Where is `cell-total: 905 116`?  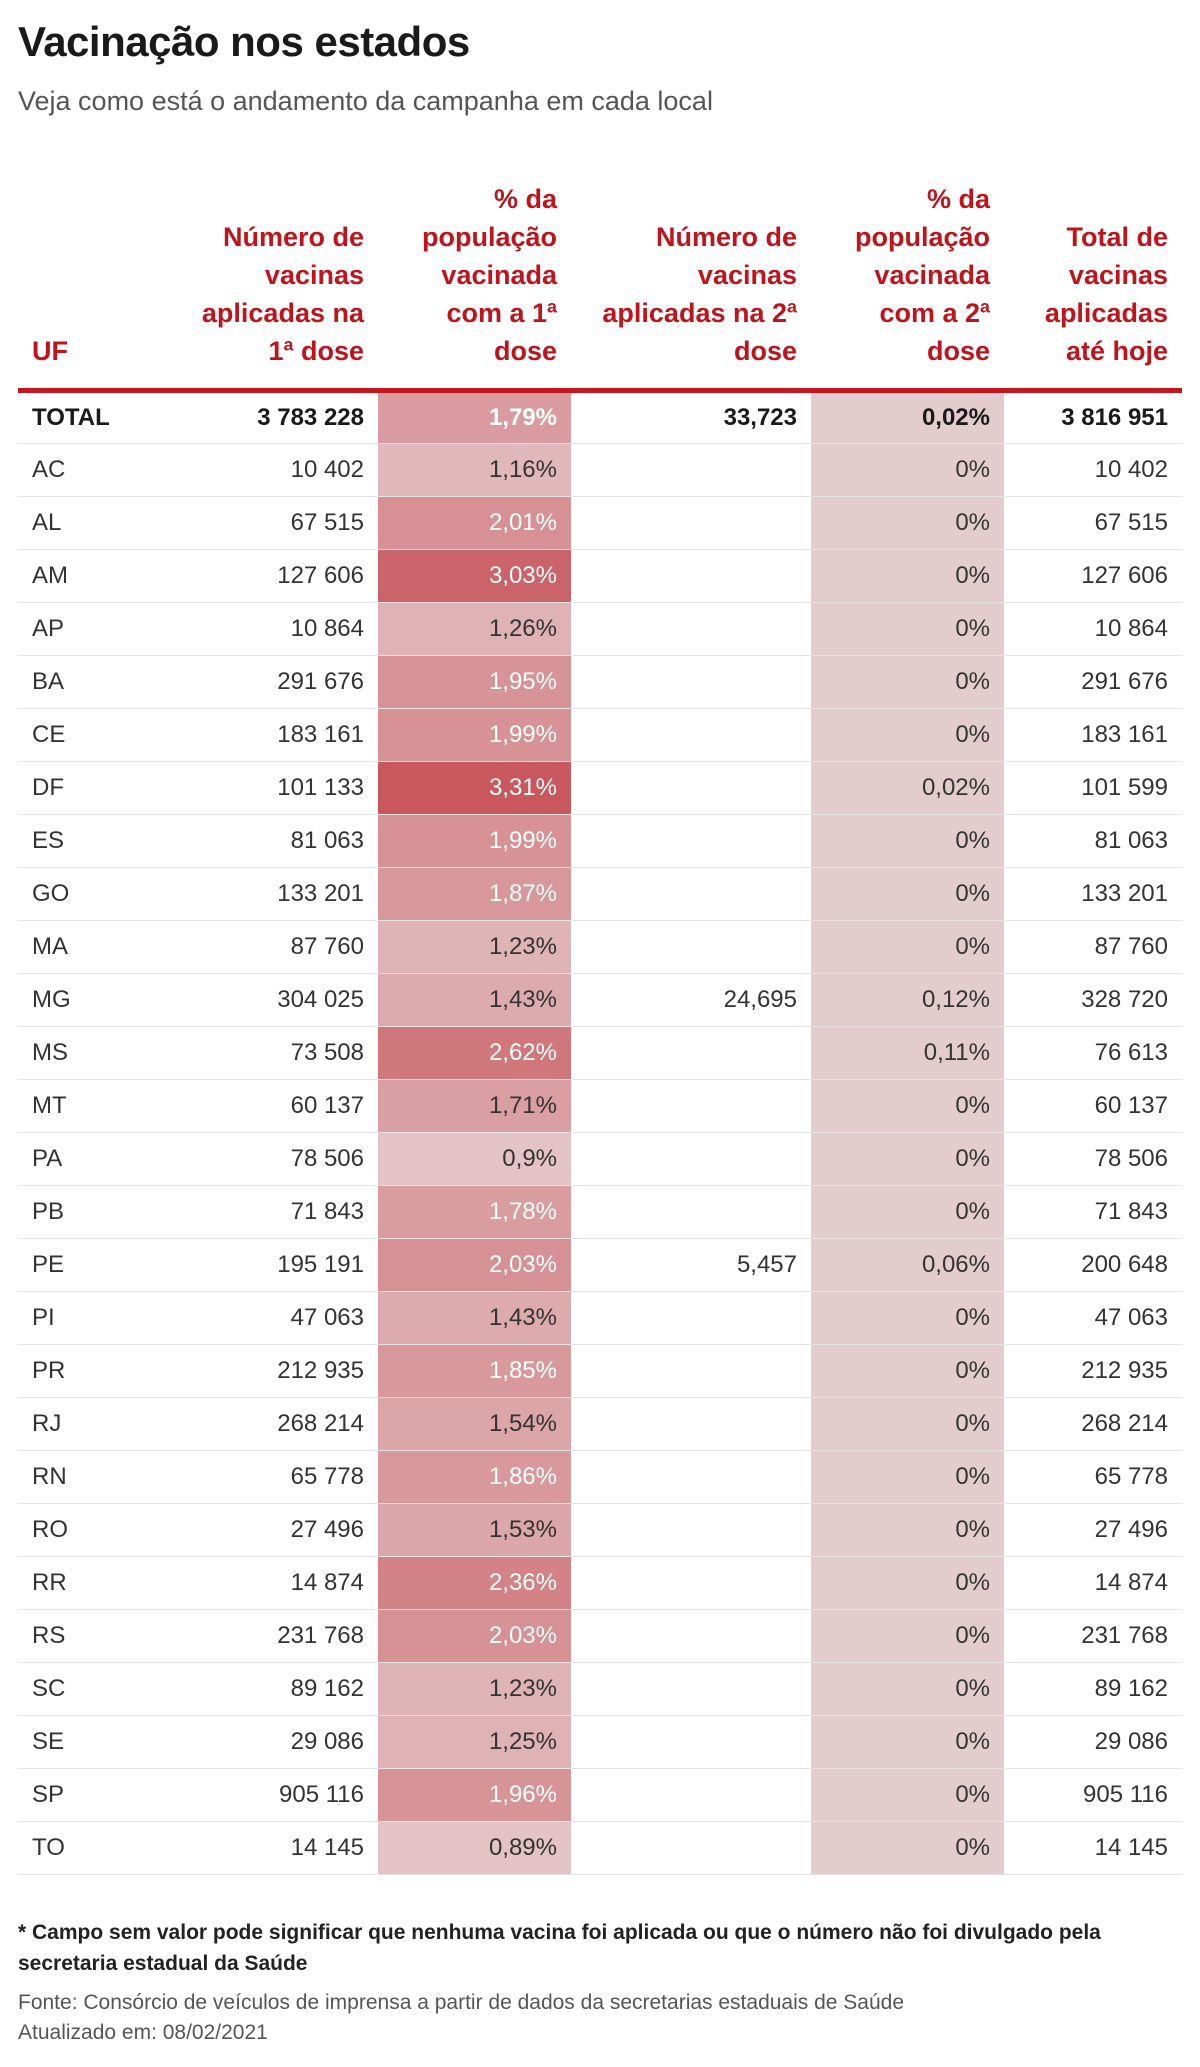
cell-total: 905 116 is located at coordinates (1093, 1795).